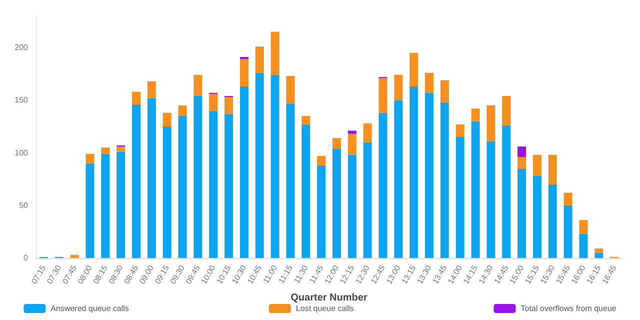 Image resolution: width=640 pixels, height=320 pixels. What do you see at coordinates (21, 47) in the screenshot?
I see `y-tick-label: 200` at bounding box center [21, 47].